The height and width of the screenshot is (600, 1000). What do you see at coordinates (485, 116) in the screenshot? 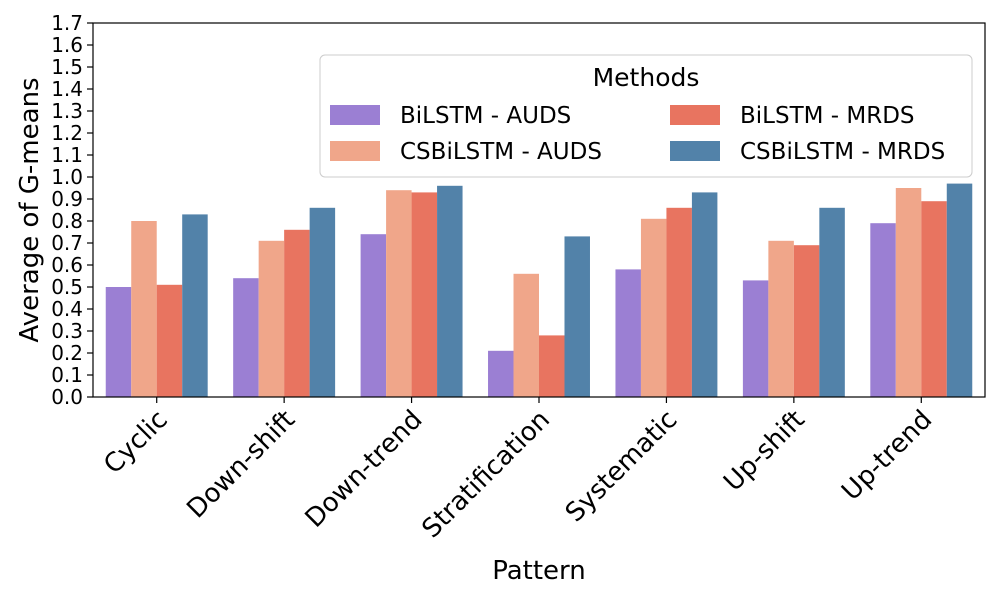
I see `legend-label: BiLSTM - AUDS` at bounding box center [485, 116].